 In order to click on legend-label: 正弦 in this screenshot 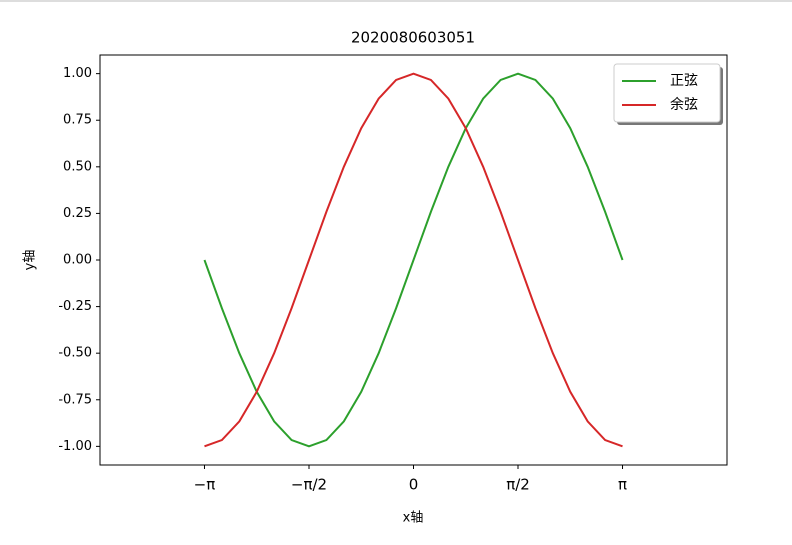, I will do `click(684, 81)`.